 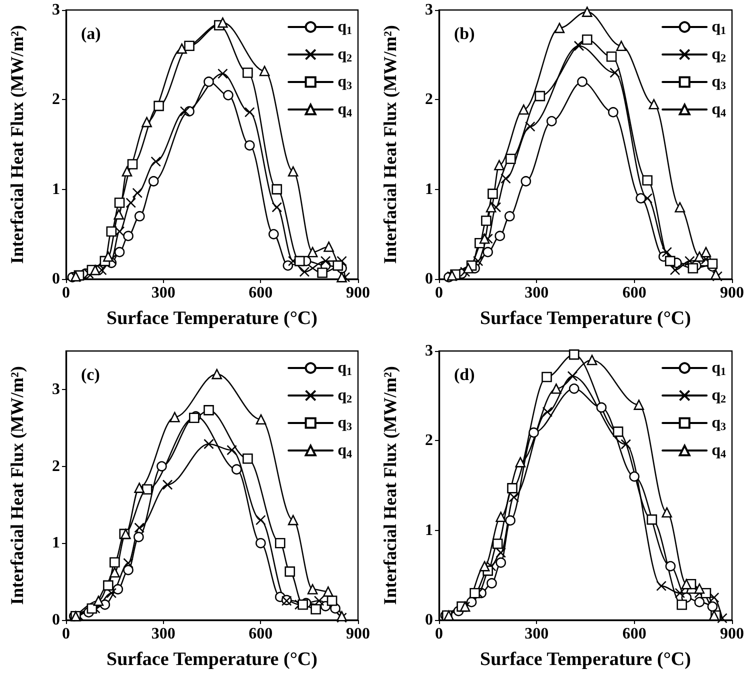 What do you see at coordinates (90, 374) in the screenshot?
I see `text: (c)` at bounding box center [90, 374].